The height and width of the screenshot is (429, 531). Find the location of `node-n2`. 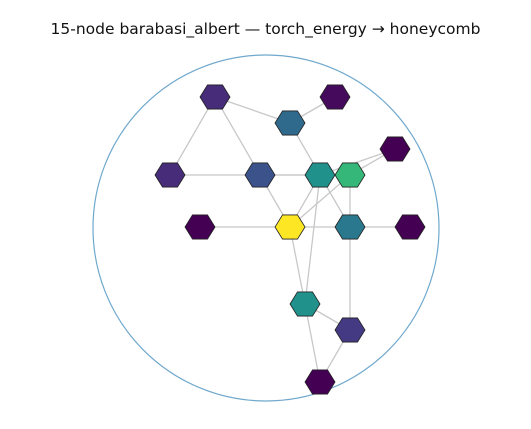

node-n2 is located at coordinates (290, 123).